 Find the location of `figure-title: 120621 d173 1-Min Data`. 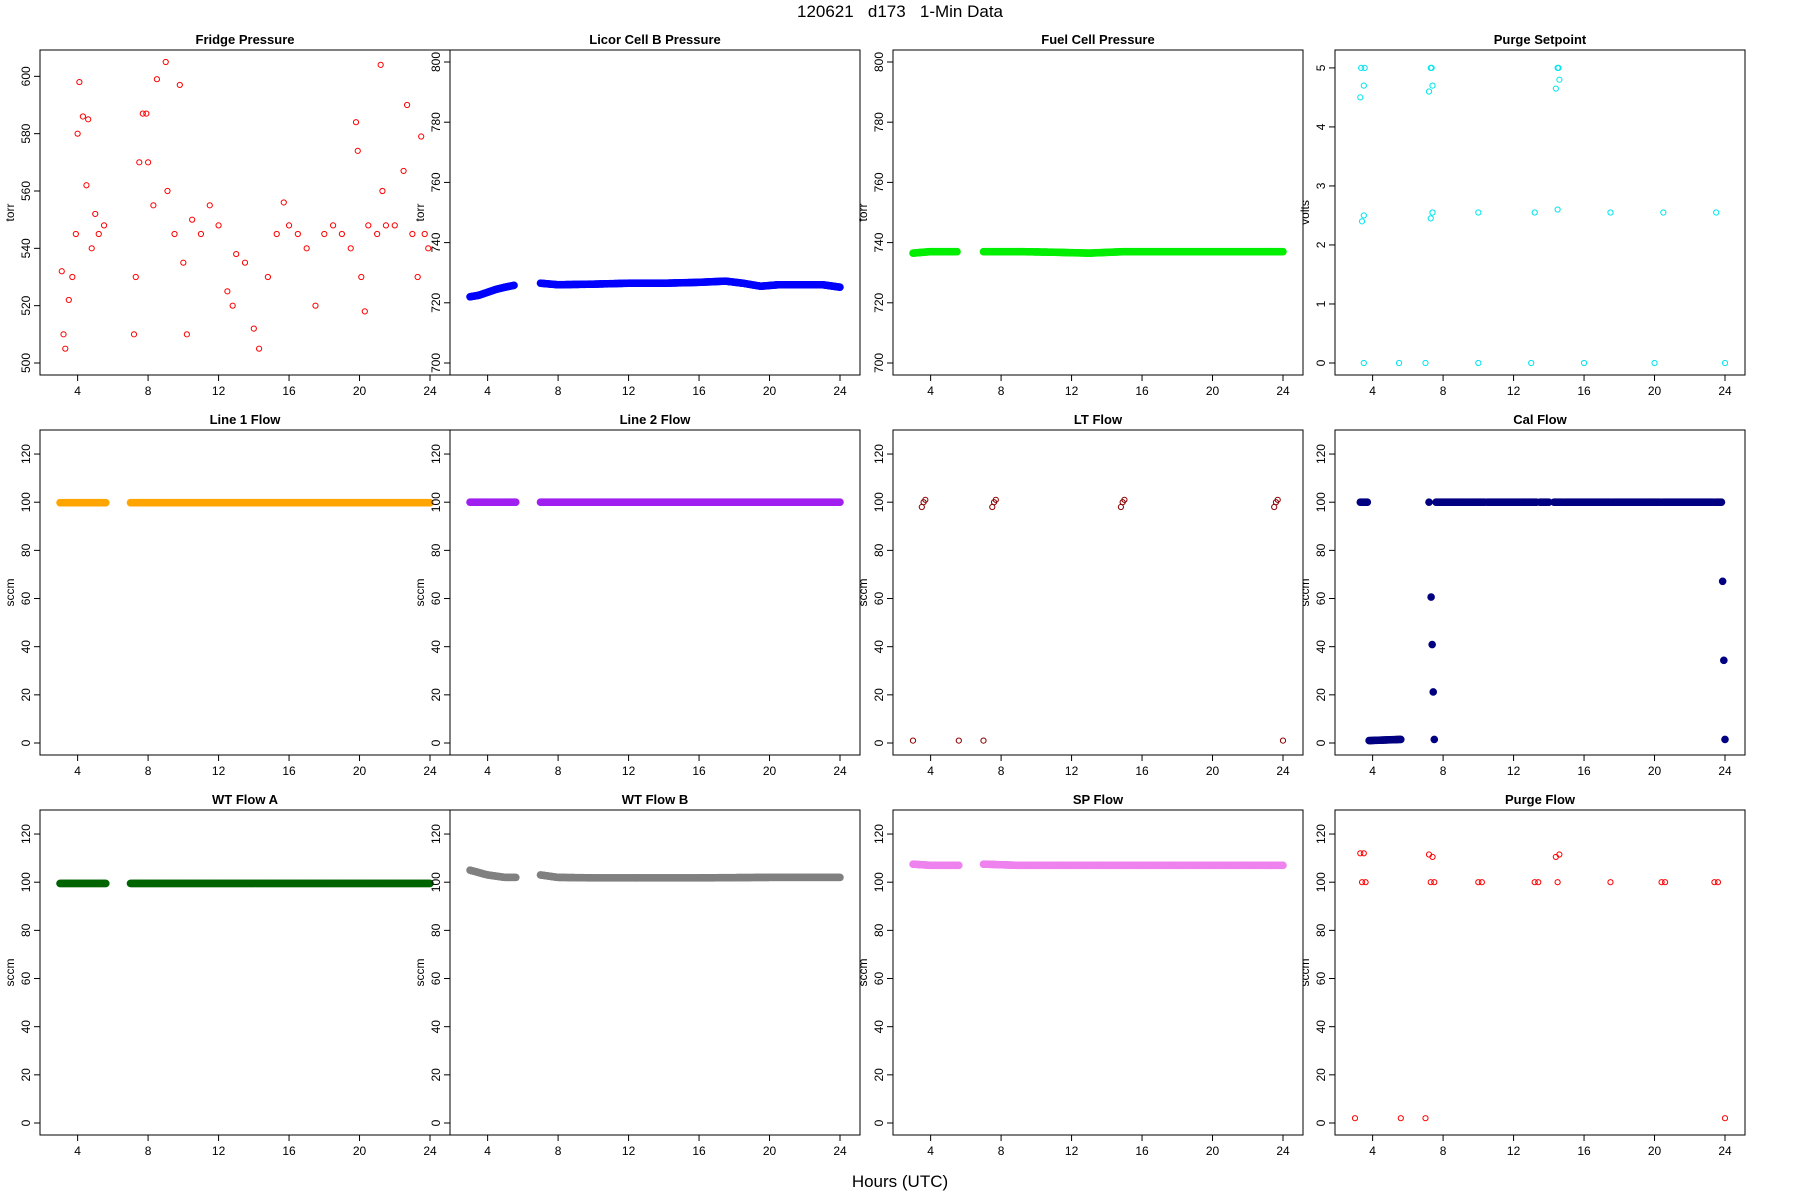

figure-title: 120621 d173 1-Min Data is located at coordinates (900, 11).